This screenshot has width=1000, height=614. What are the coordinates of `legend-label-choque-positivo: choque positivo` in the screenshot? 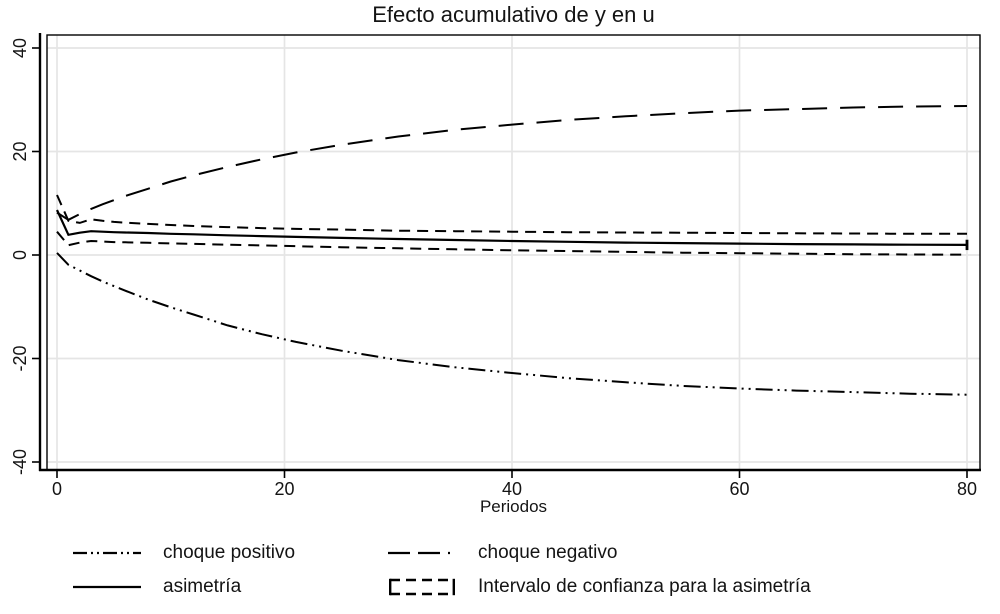 It's located at (229, 552).